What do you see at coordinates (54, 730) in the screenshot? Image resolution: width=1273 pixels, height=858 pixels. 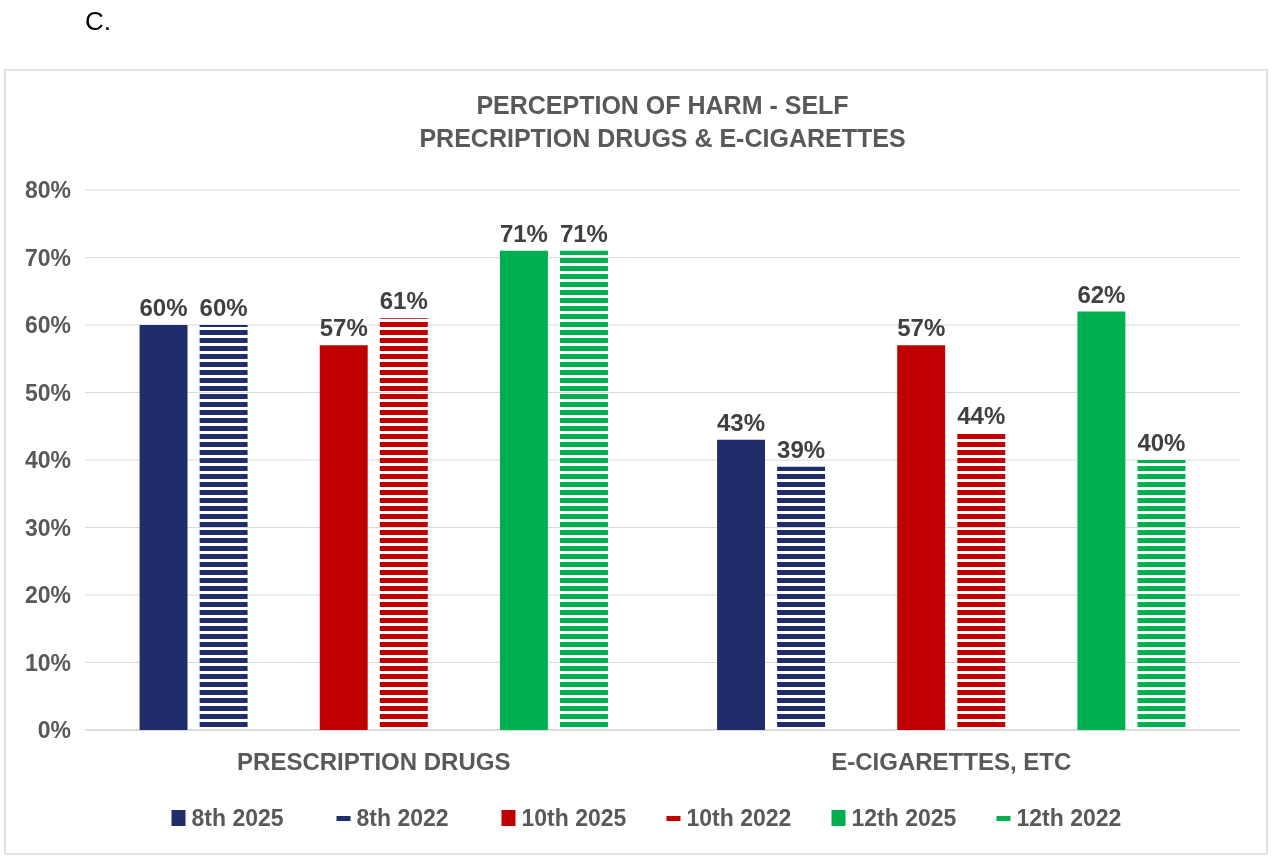 I see `y-tick-label: 0%` at bounding box center [54, 730].